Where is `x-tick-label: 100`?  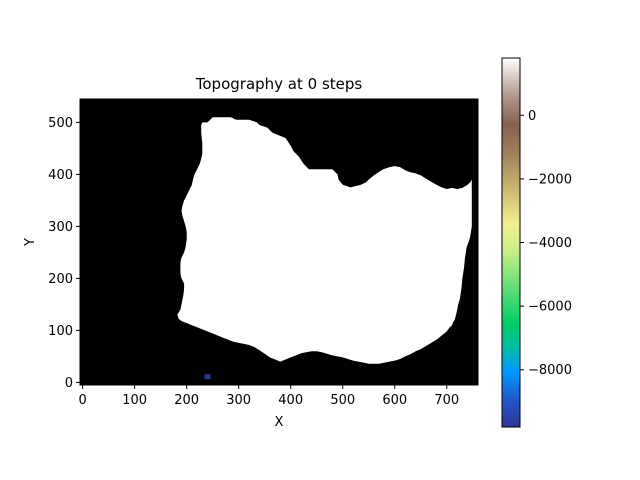
x-tick-label: 100 is located at coordinates (134, 400).